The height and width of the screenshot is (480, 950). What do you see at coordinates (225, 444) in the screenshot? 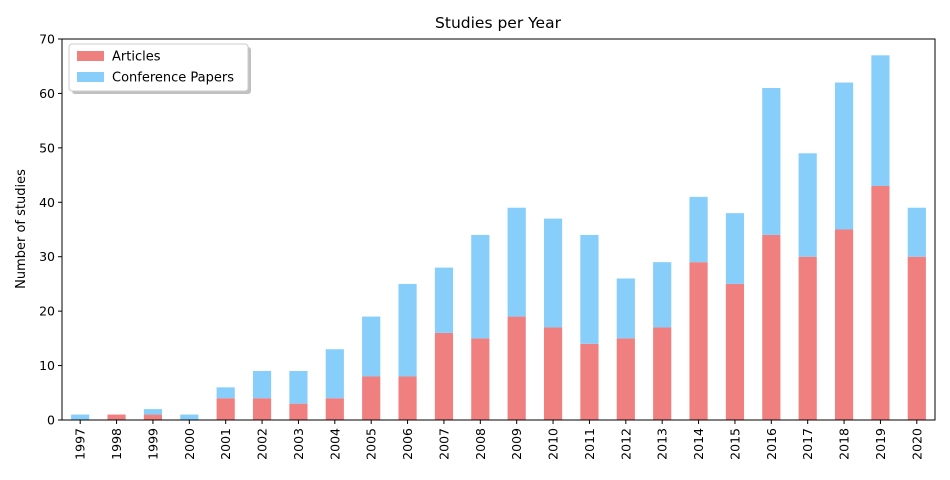
I see `x-tick-label: 2001` at bounding box center [225, 444].